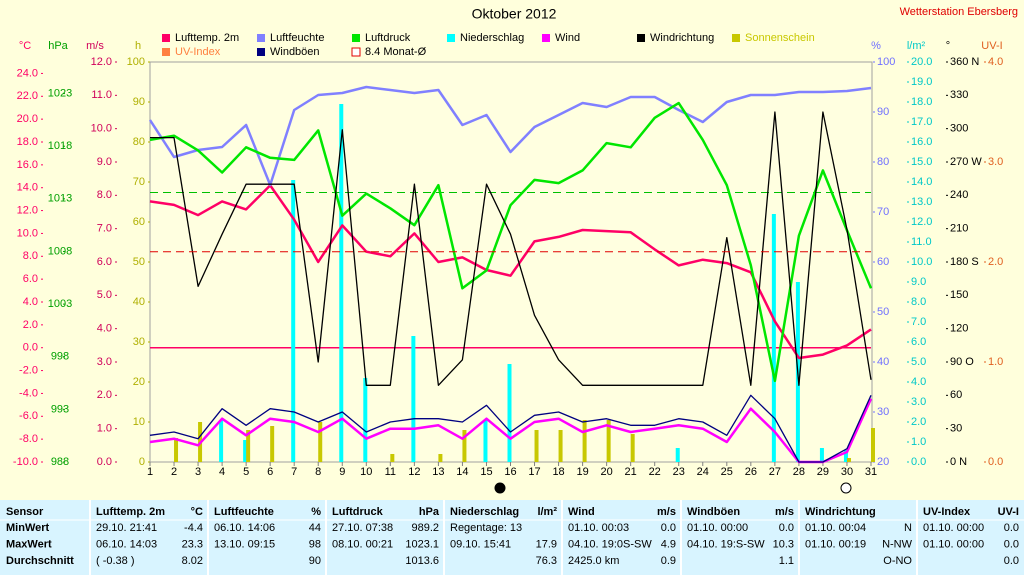  Describe the element at coordinates (104, 295) in the screenshot. I see `y-tick-label: 5.0` at that location.